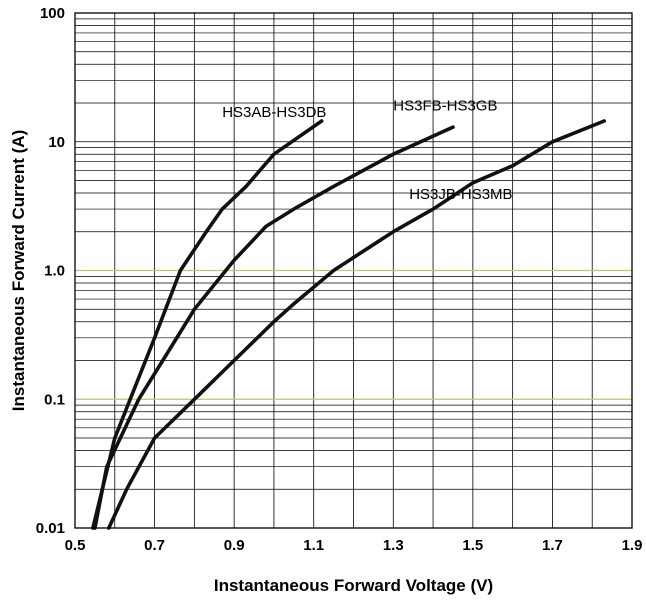 The width and height of the screenshot is (646, 608). Describe the element at coordinates (56, 142) in the screenshot. I see `y-tick-label: 10` at that location.